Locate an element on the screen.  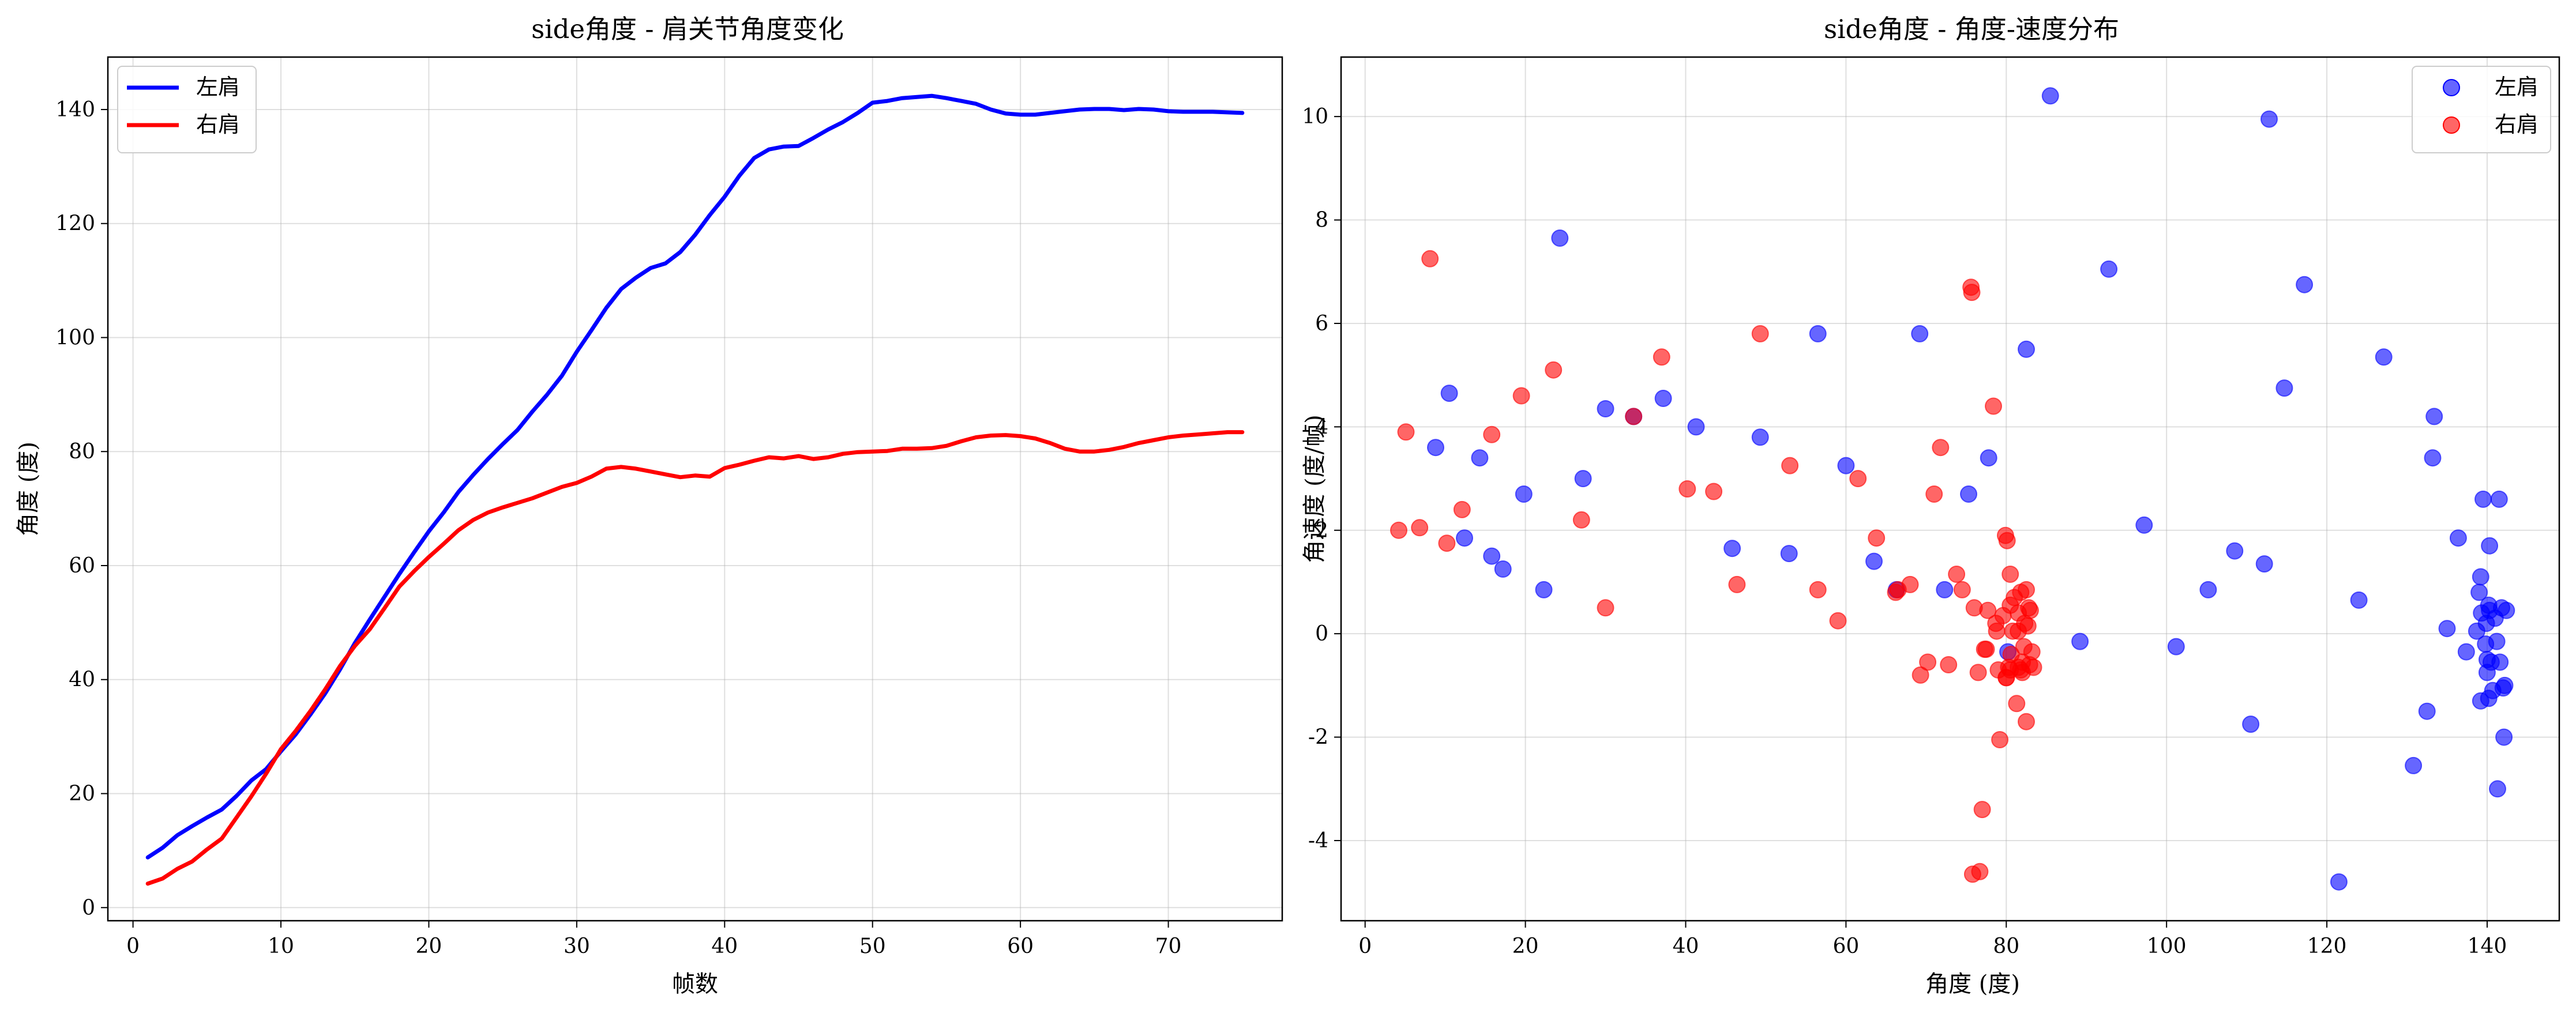
lp-y-tick-label: 140 is located at coordinates (75, 110).